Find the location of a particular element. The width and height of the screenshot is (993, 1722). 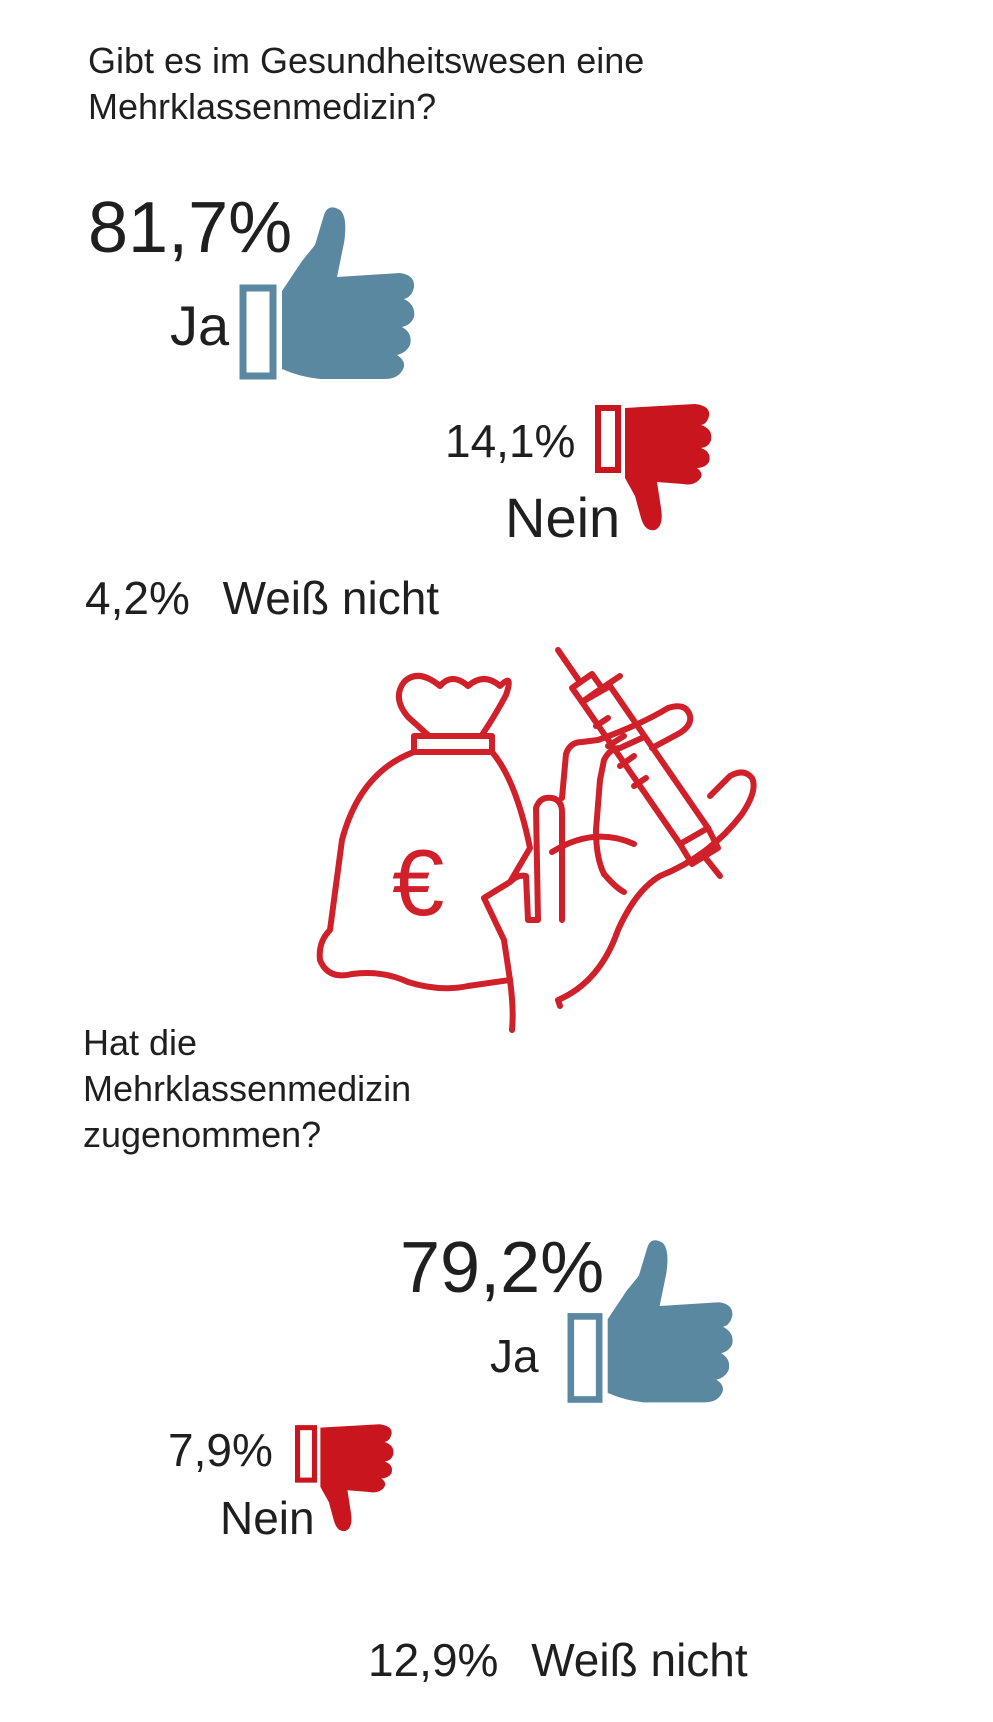

money-syringe-illustration: € is located at coordinates (536, 840).